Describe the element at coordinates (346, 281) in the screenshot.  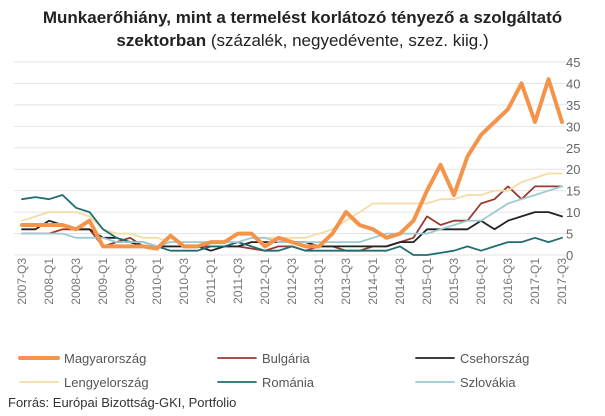
I see `x-tick-label: 2013-Q3` at that location.